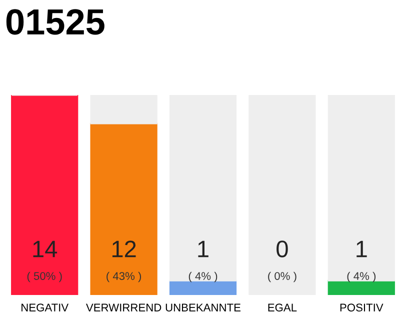 The height and width of the screenshot is (320, 410). What do you see at coordinates (124, 308) in the screenshot?
I see `x-tick-label: VERWIRREND` at bounding box center [124, 308].